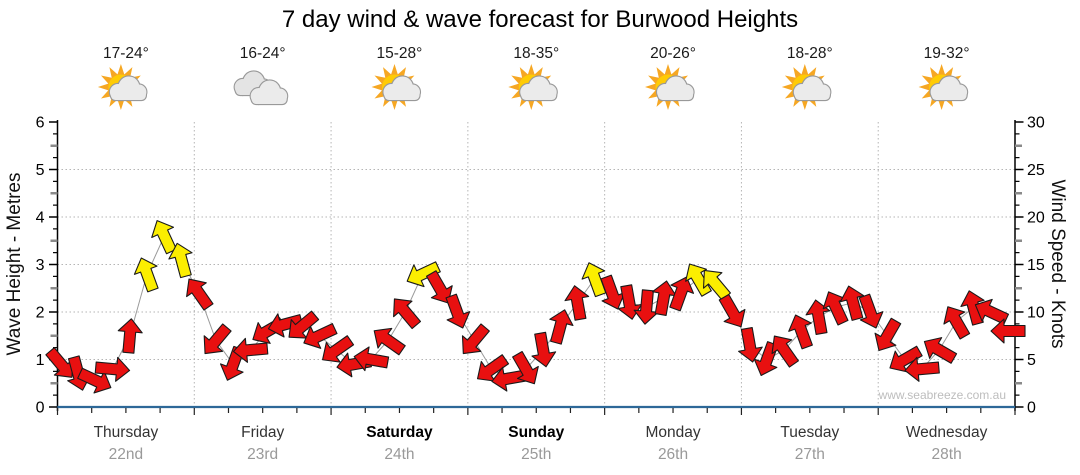  What do you see at coordinates (1036, 123) in the screenshot?
I see `right-axis-tick-label: 30` at bounding box center [1036, 123].